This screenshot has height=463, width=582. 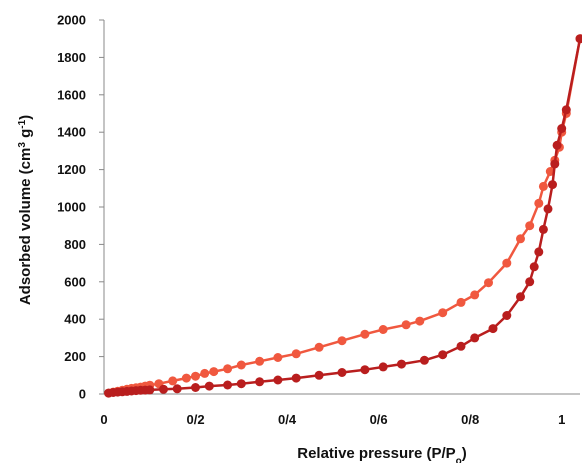 What do you see at coordinates (103, 419) in the screenshot?
I see `x-tick-label: 0` at bounding box center [103, 419].